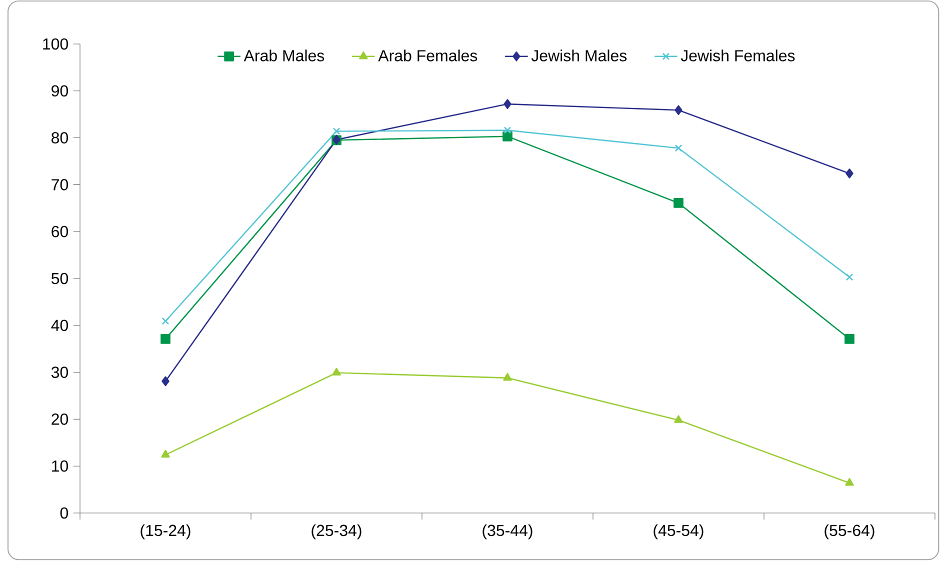  What do you see at coordinates (579, 56) in the screenshot?
I see `legend-label: Jewish Males` at bounding box center [579, 56].